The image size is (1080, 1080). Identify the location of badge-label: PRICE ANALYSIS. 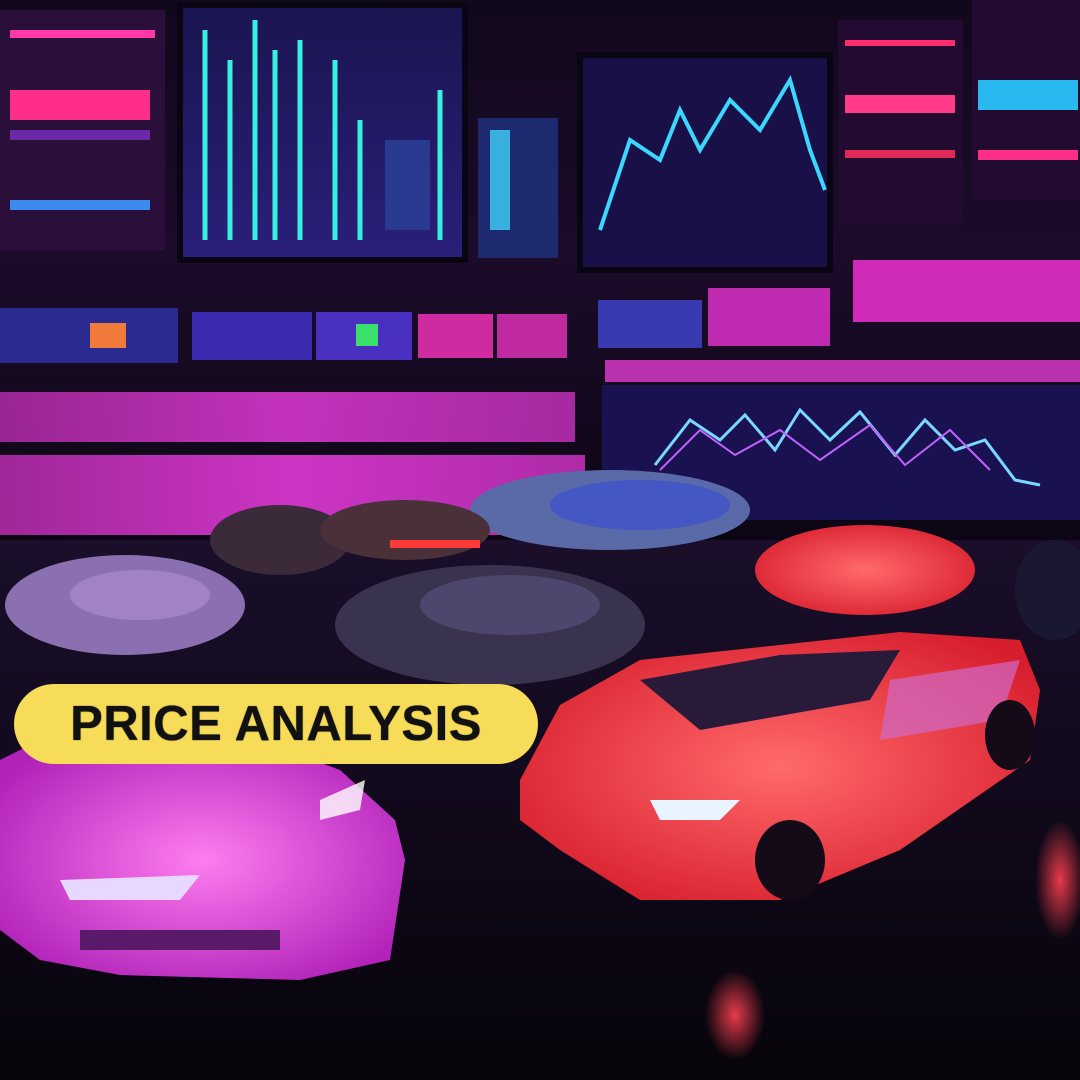
(276, 724).